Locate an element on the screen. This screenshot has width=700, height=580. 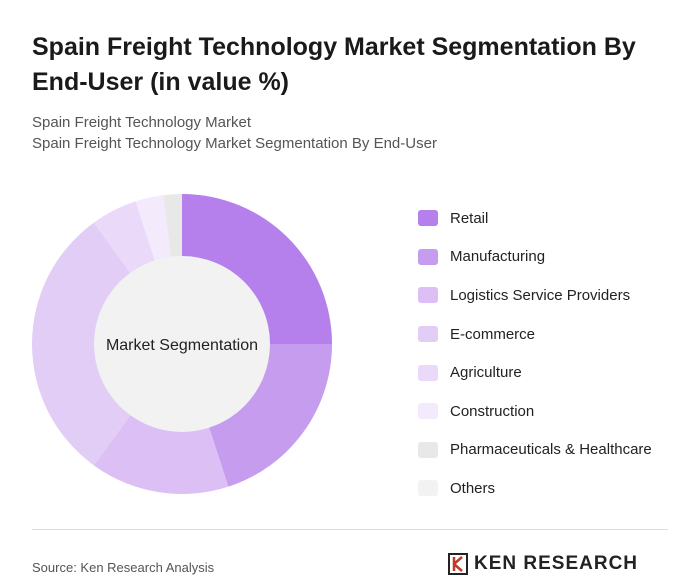
logo-icon is located at coordinates (458, 564).